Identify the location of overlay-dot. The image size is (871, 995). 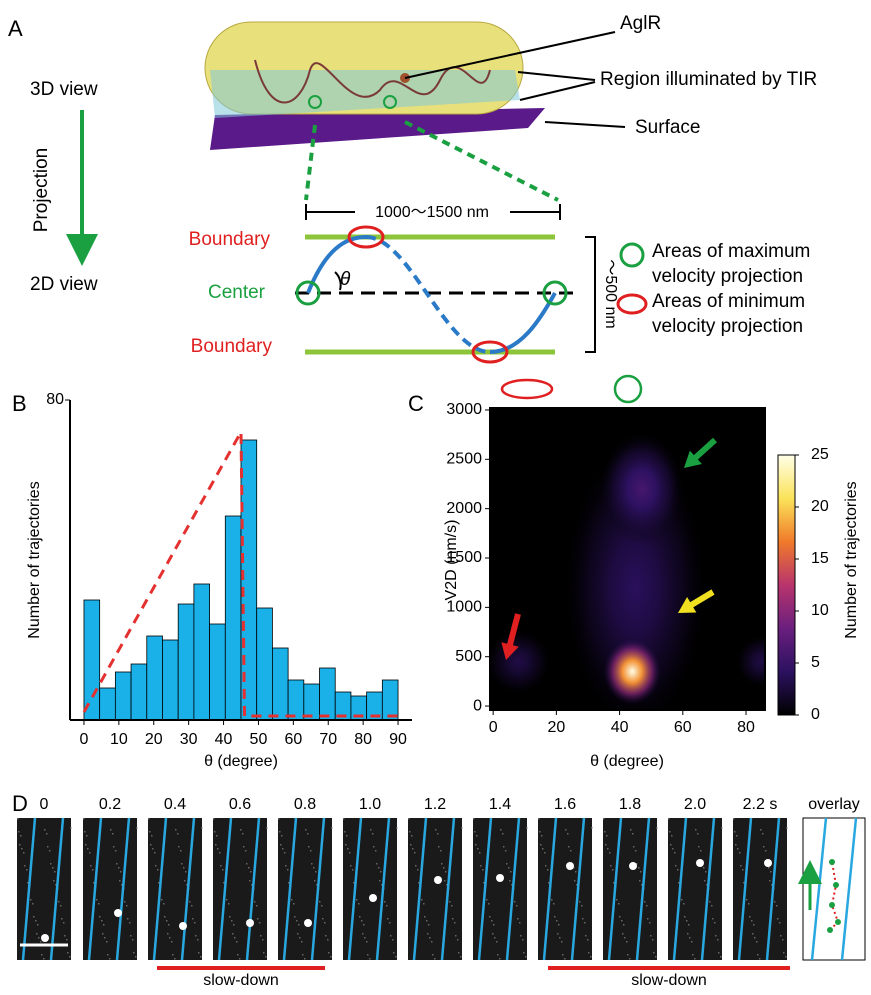
(830, 930).